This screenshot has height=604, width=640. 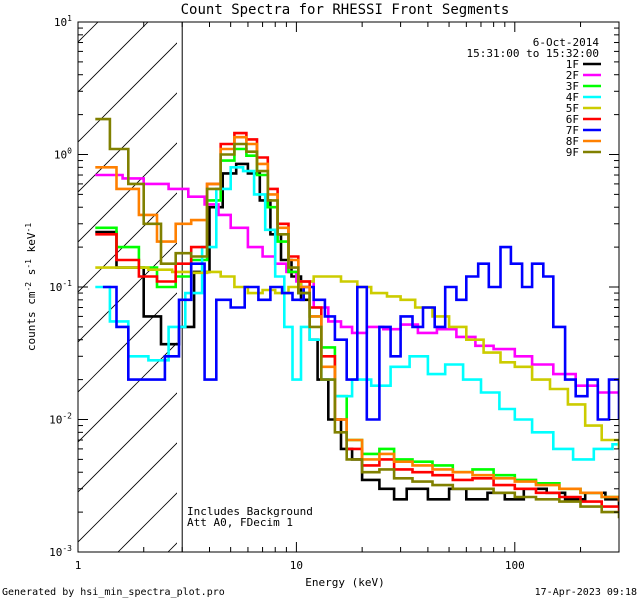 I want to click on legend-label-5f: 5F, so click(x=572, y=108).